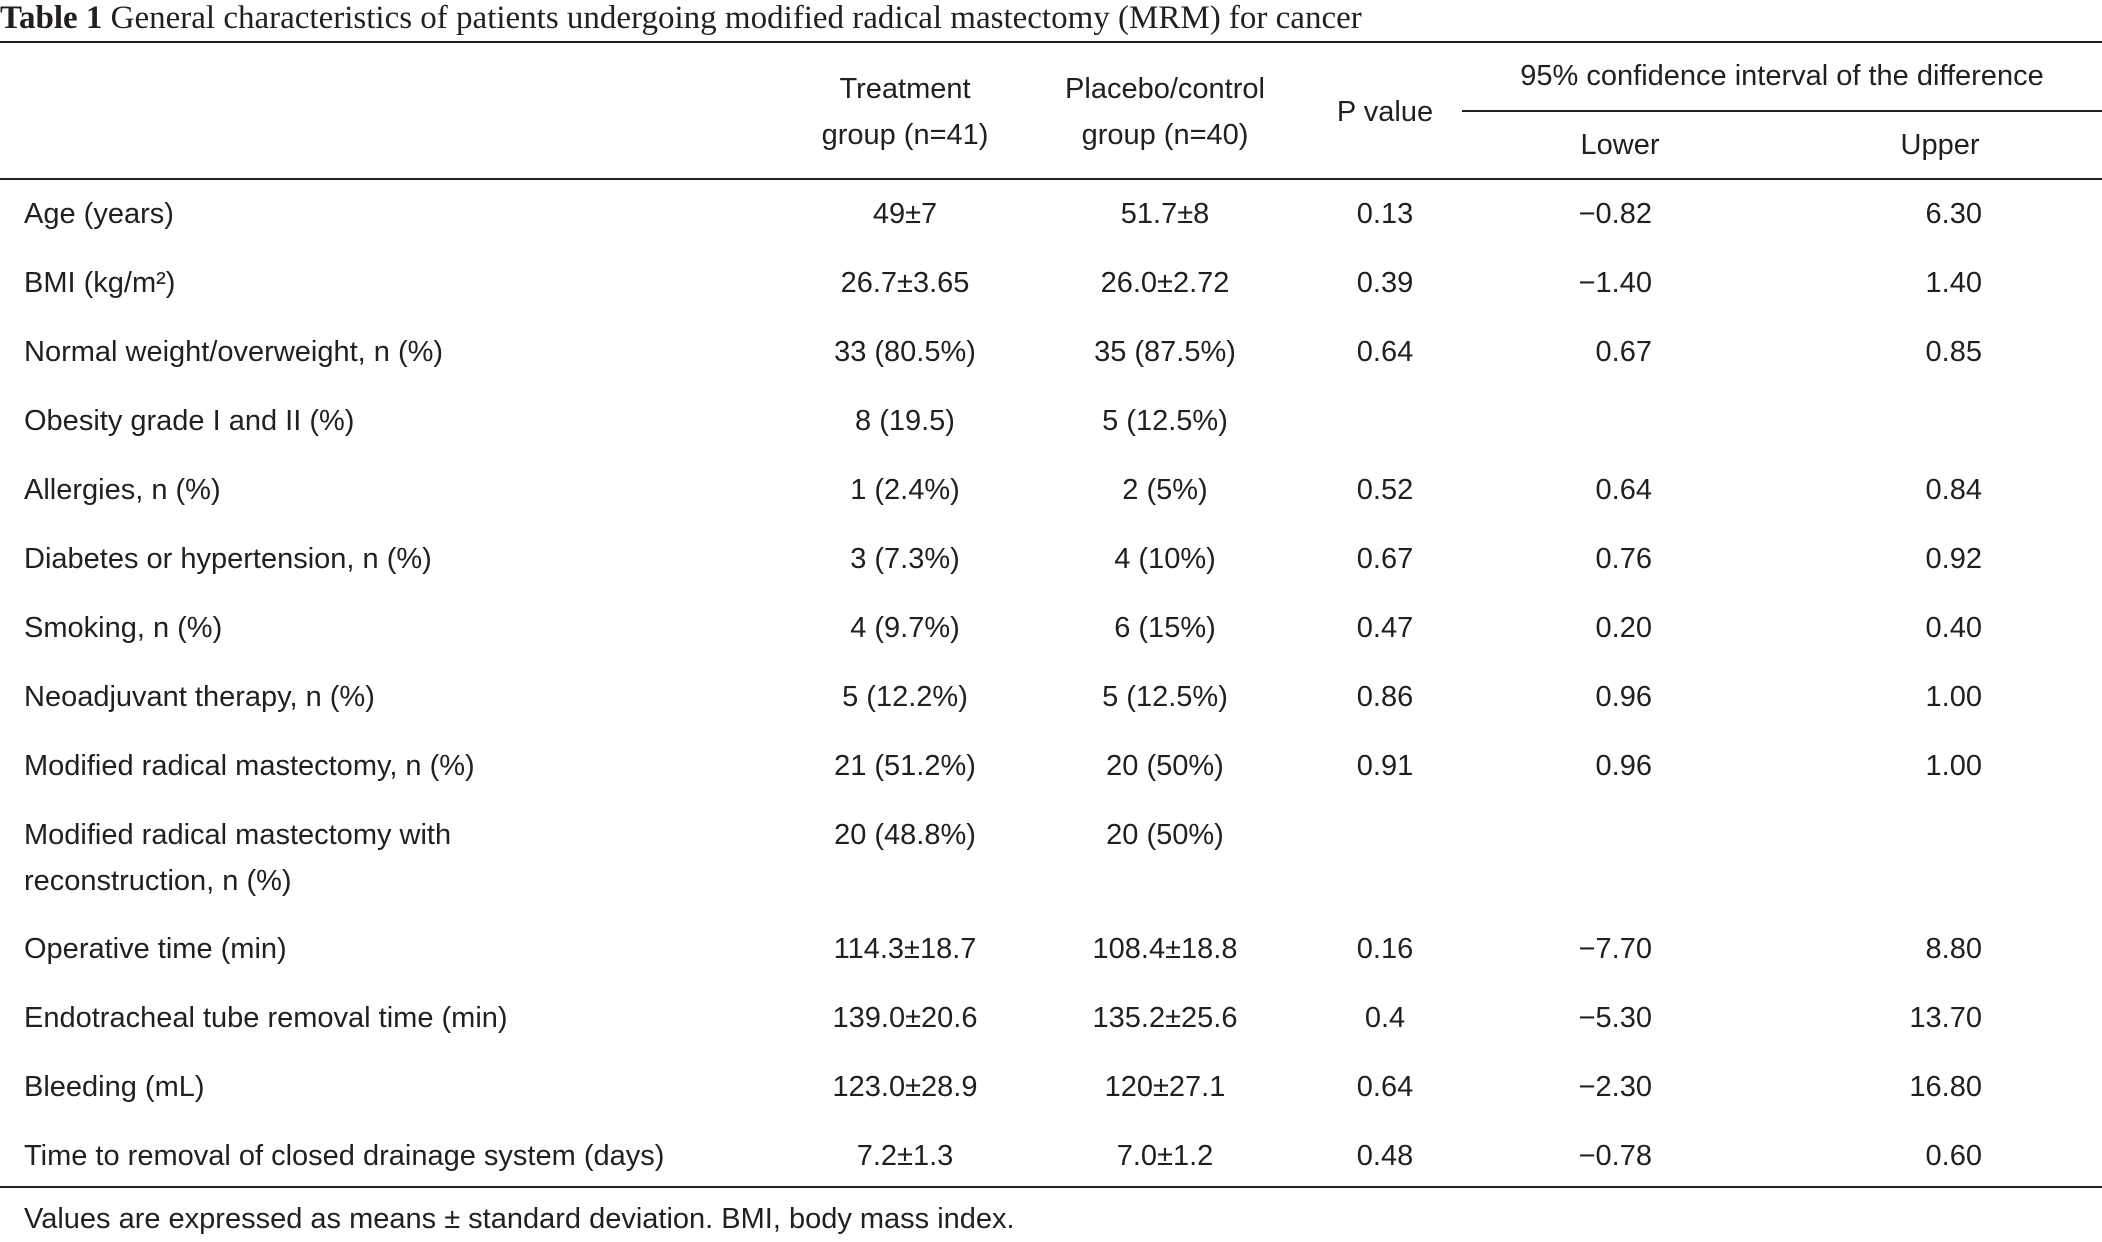 This screenshot has width=2102, height=1242. I want to click on header-upper: Upper, so click(1940, 145).